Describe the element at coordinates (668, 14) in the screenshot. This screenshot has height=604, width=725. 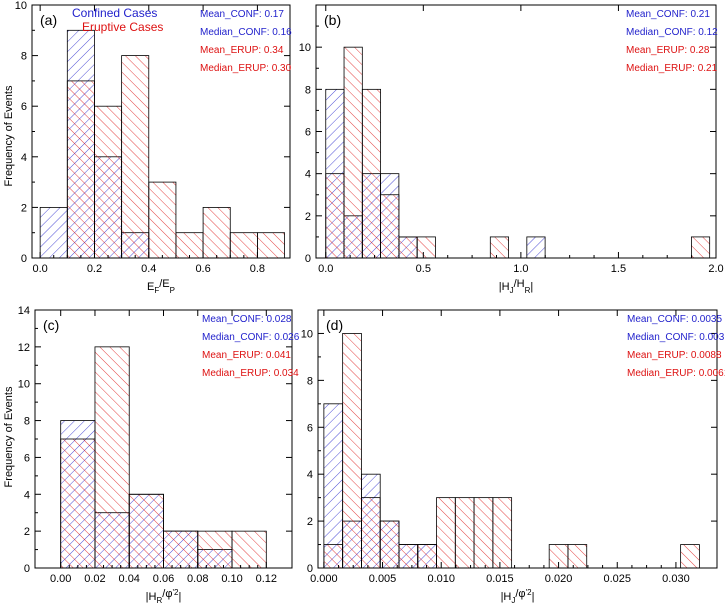
I see `stat-confined: Mean_CONF: 0.21` at that location.